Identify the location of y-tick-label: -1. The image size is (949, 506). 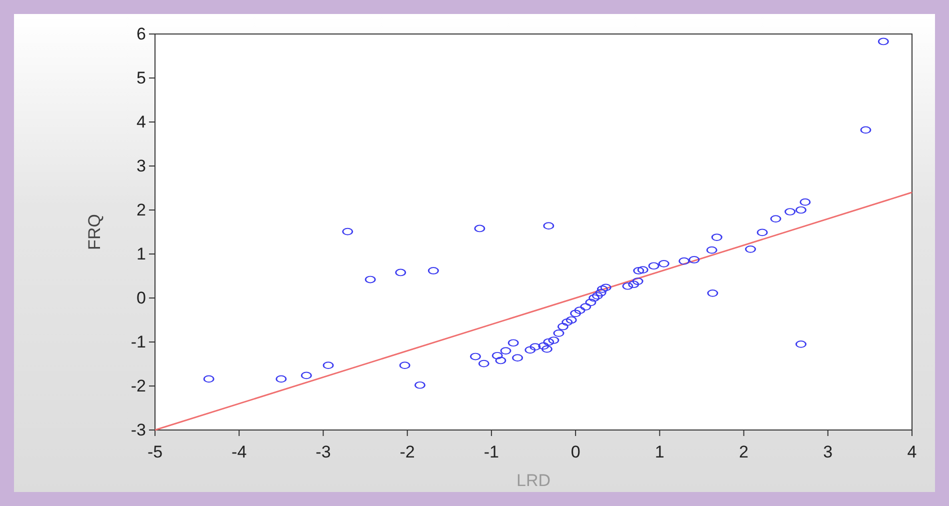
(138, 342).